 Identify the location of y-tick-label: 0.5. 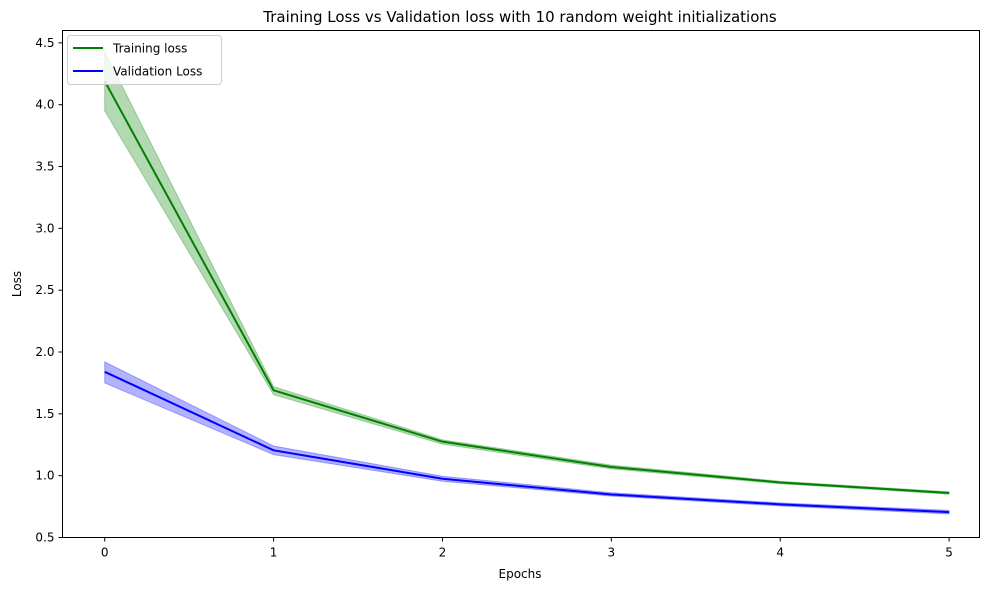
(44, 538).